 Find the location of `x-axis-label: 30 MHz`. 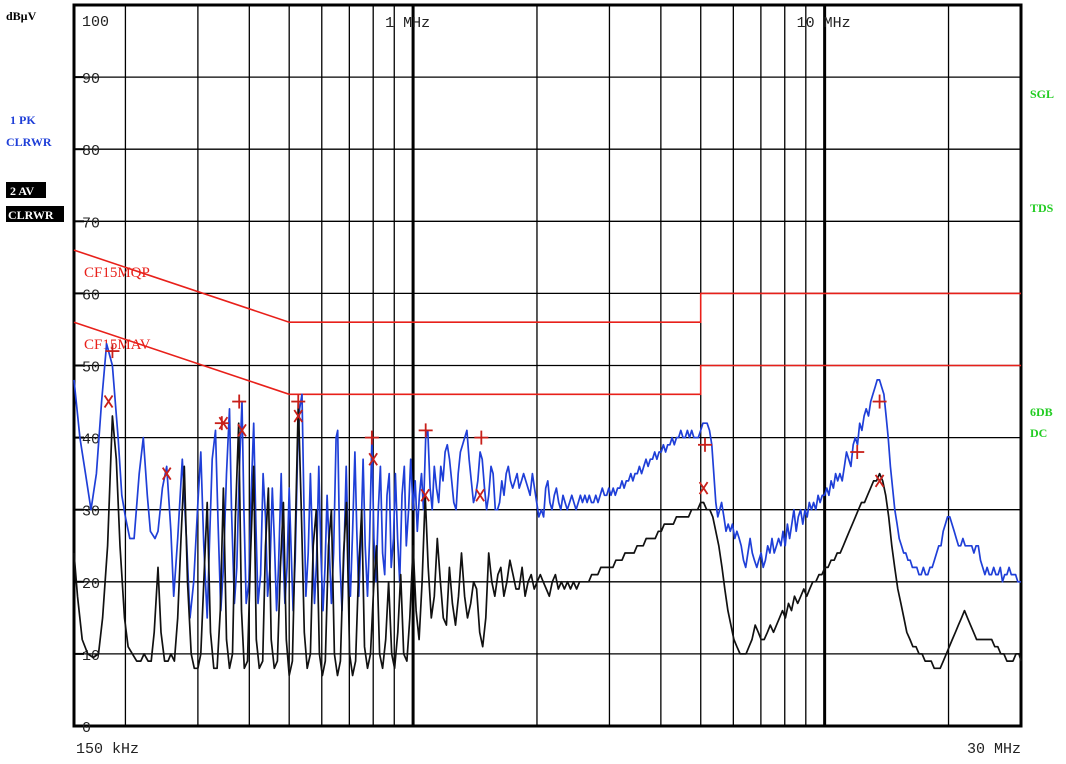

x-axis-label: 30 MHz is located at coordinates (994, 749).